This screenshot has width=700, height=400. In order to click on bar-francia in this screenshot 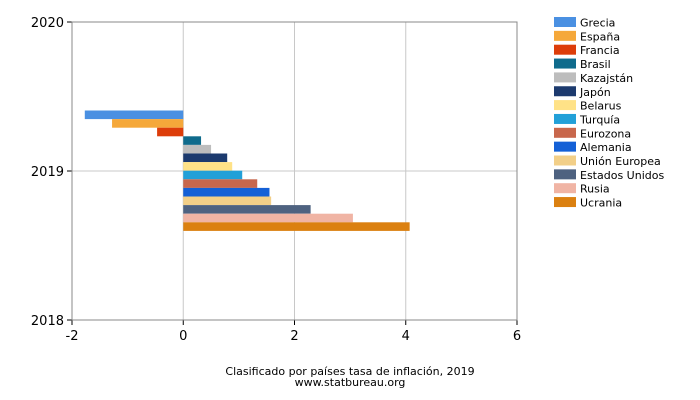, I will do `click(170, 132)`.